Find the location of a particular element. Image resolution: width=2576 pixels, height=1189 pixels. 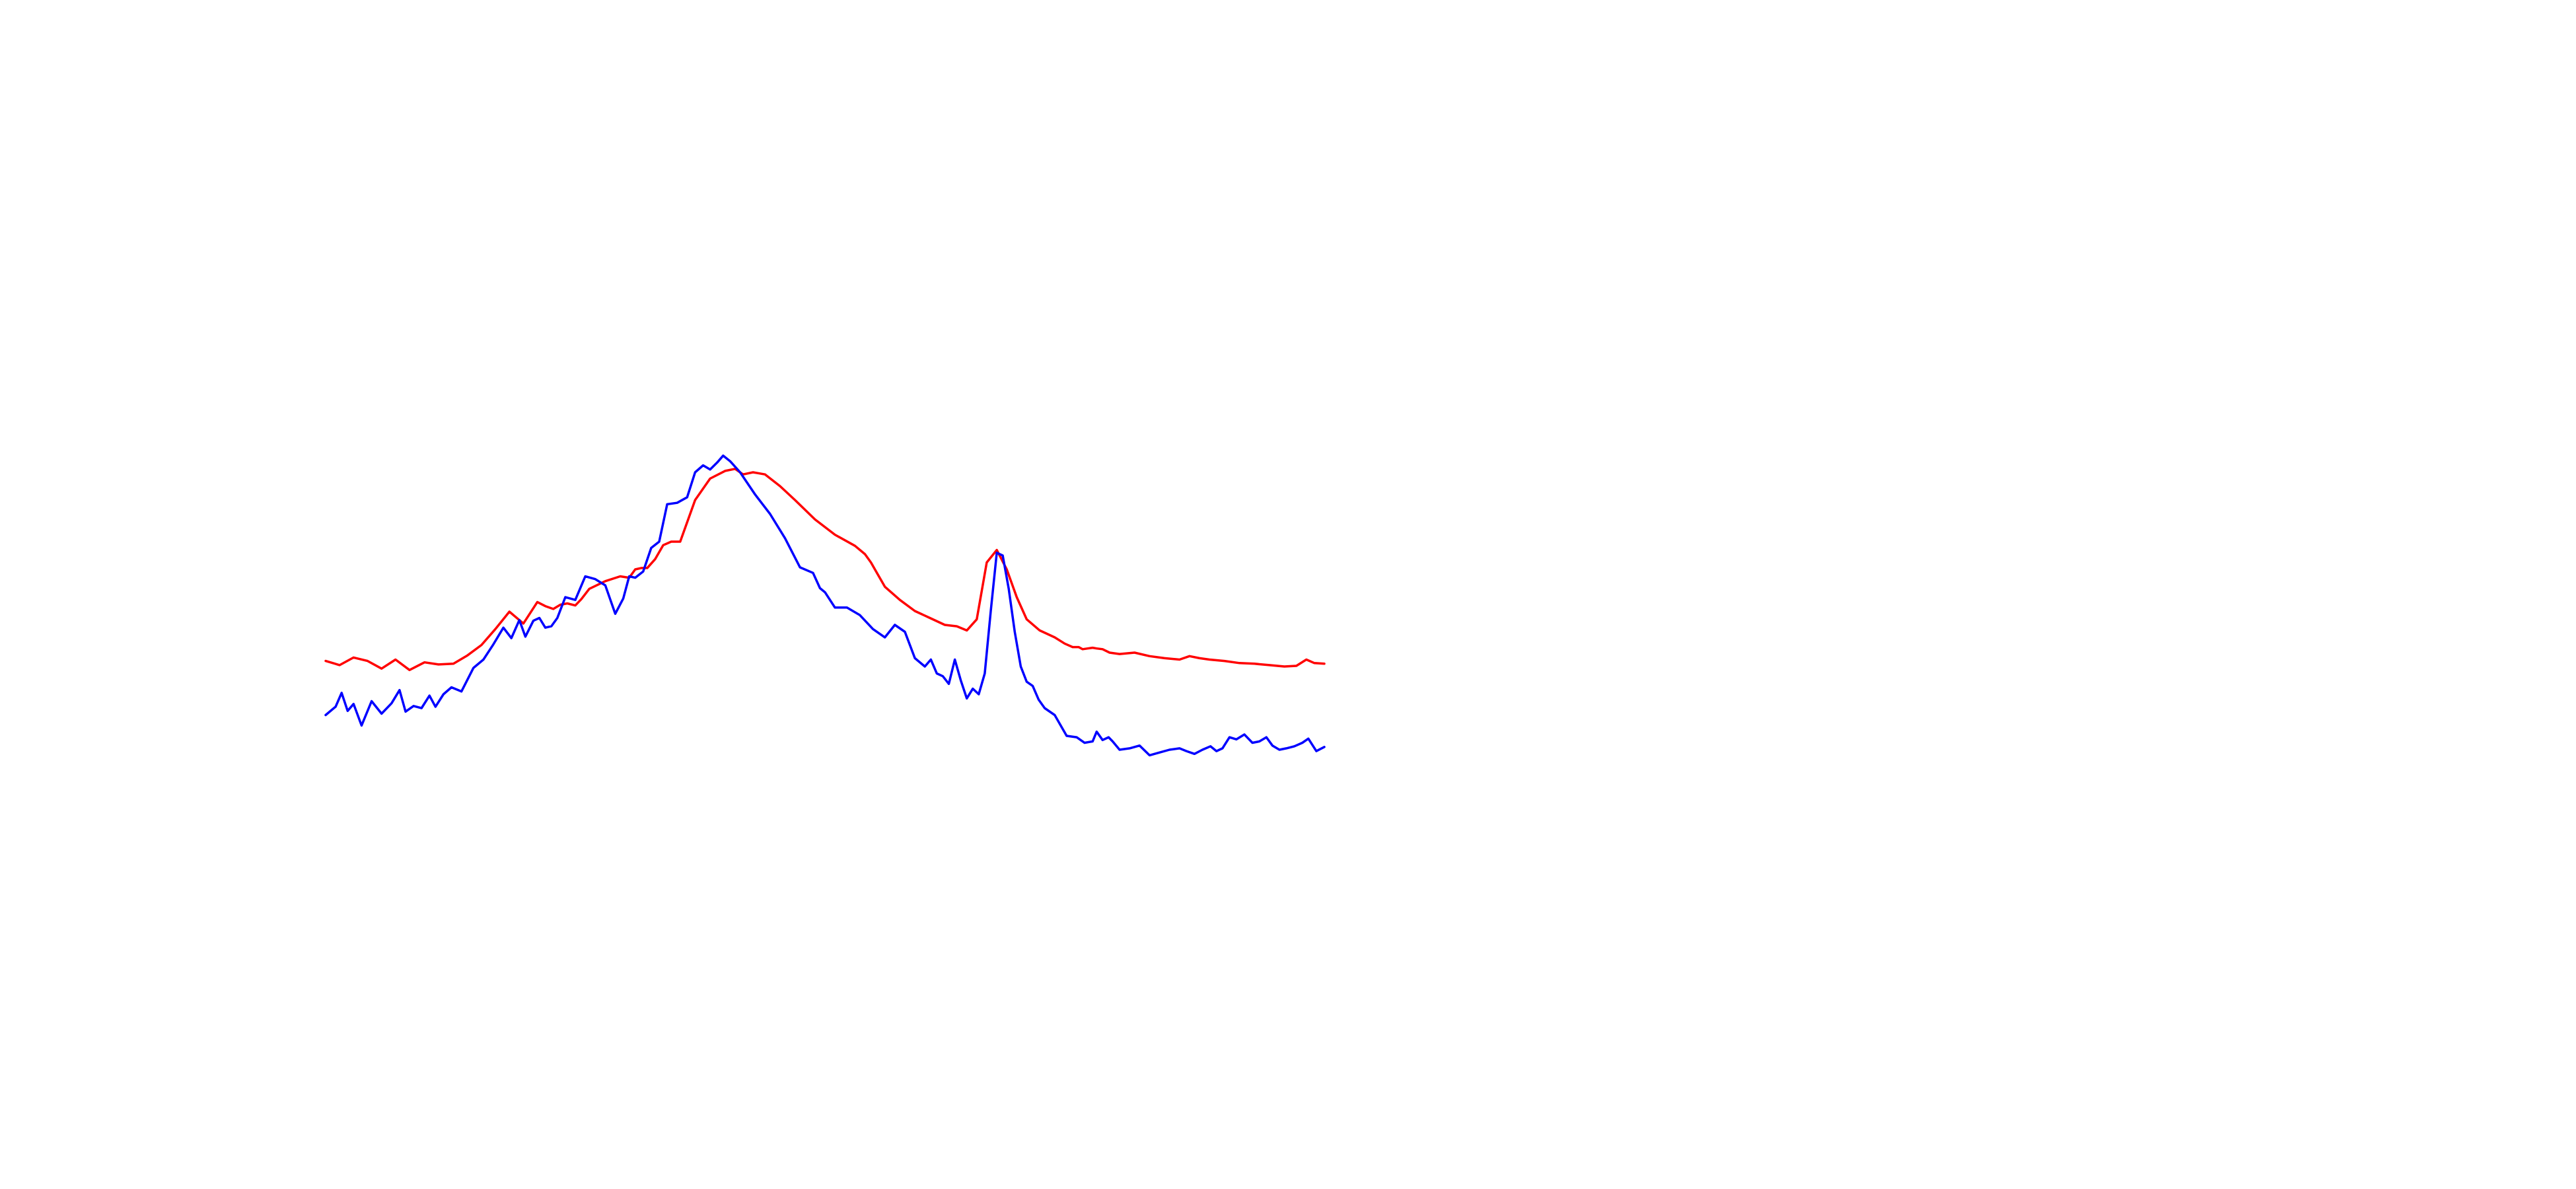

series-layer is located at coordinates (825, 605).